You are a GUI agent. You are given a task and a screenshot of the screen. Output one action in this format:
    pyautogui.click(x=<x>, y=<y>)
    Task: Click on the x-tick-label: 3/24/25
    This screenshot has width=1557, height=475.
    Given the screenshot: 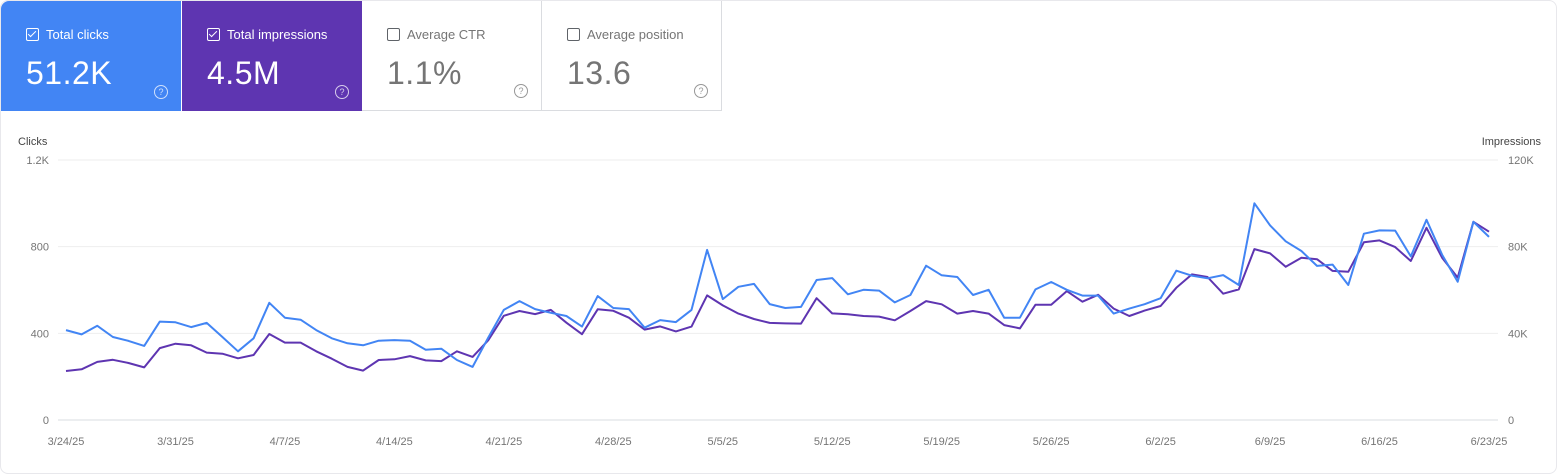 What is the action you would take?
    pyautogui.click(x=66, y=442)
    